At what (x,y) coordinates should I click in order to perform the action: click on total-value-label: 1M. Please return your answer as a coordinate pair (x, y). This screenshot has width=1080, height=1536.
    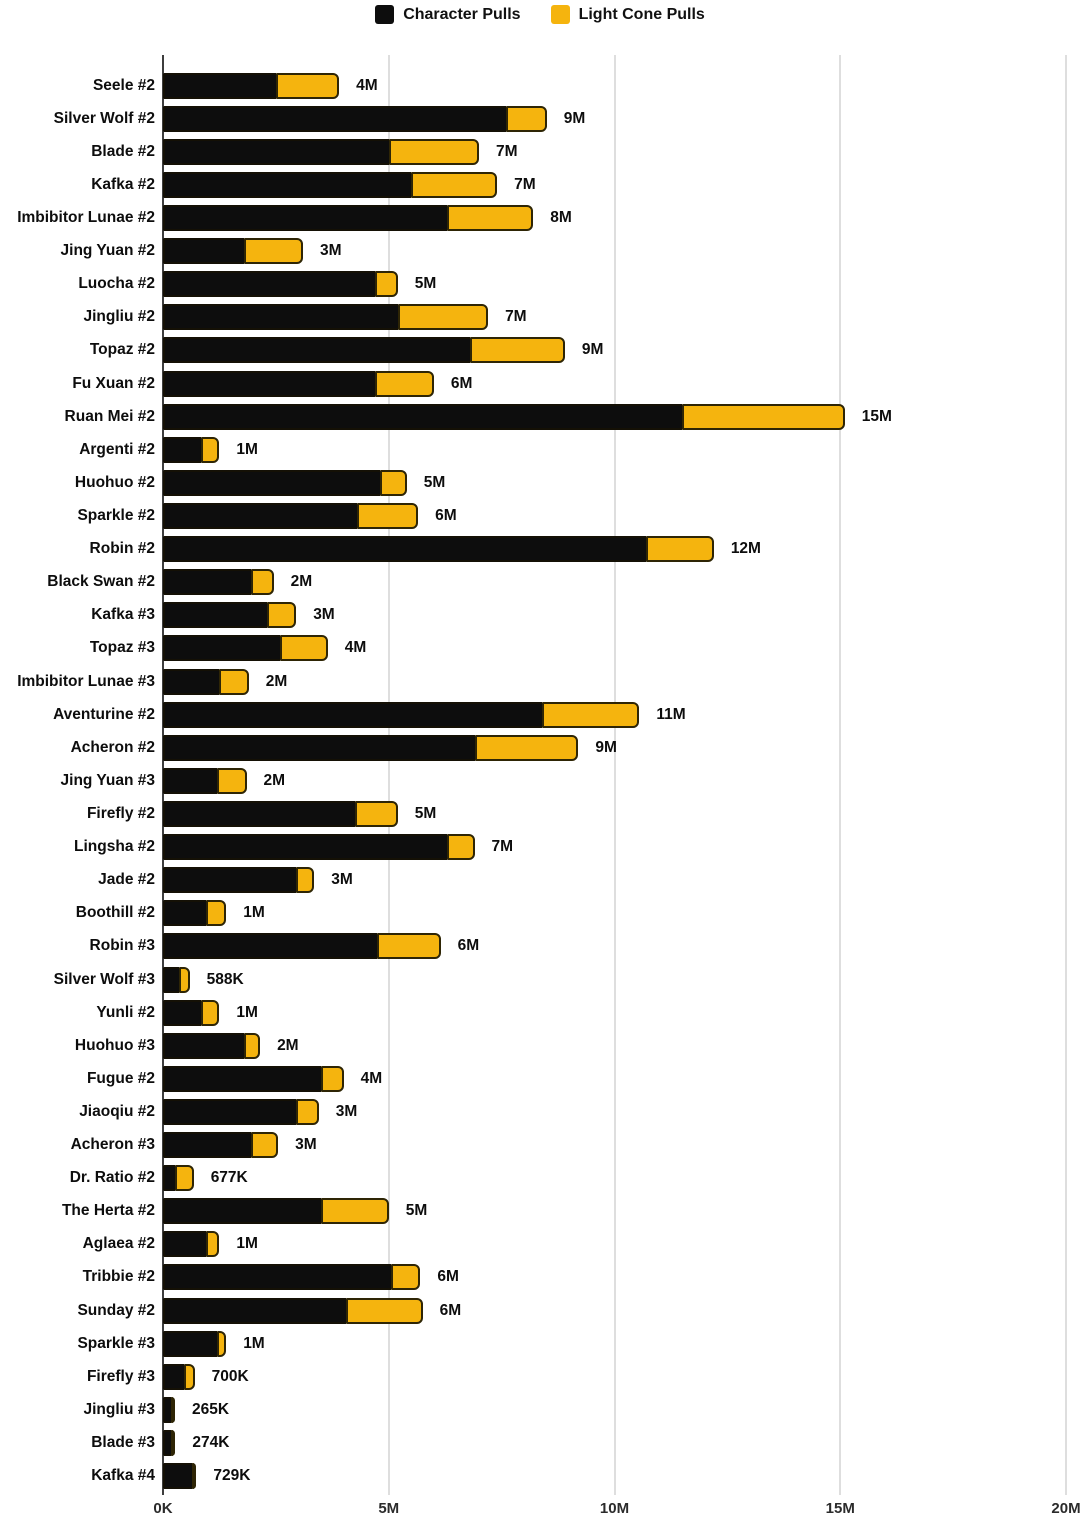
    Looking at the image, I should click on (247, 1012).